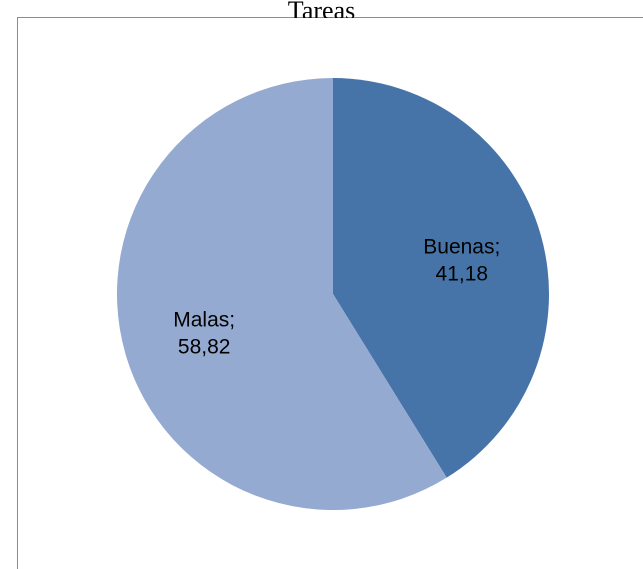 This screenshot has width=643, height=569. Describe the element at coordinates (461, 260) in the screenshot. I see `data-label-buenas: Buenas; 41,18` at that location.